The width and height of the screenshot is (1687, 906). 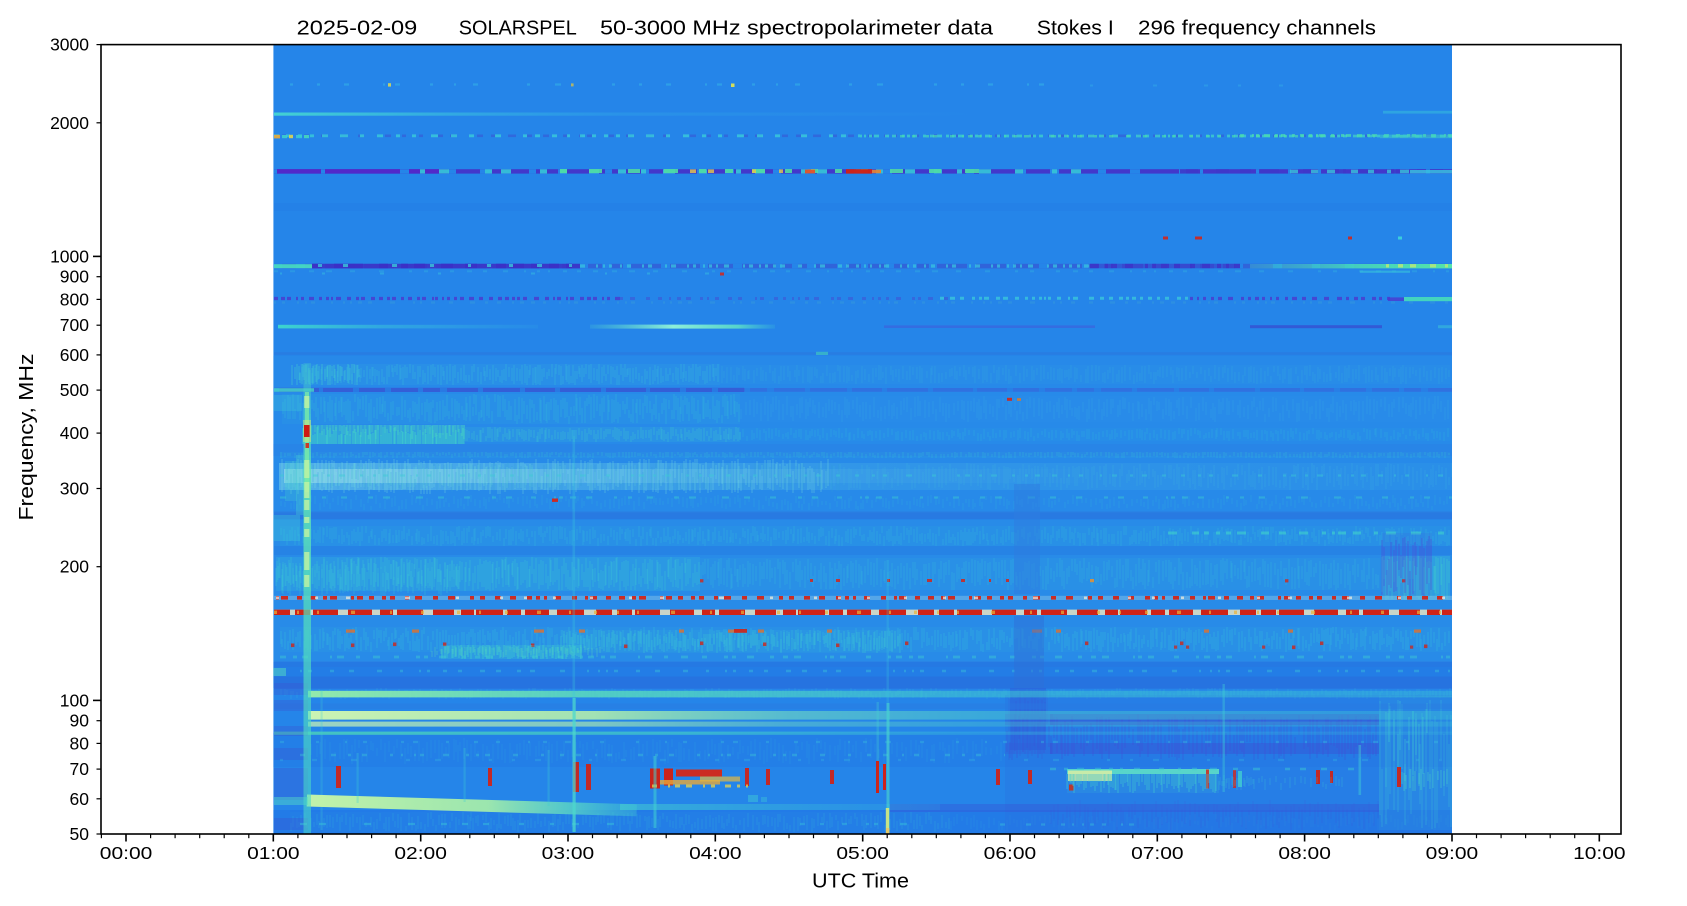 I want to click on svg-text: 100, so click(x=74, y=700).